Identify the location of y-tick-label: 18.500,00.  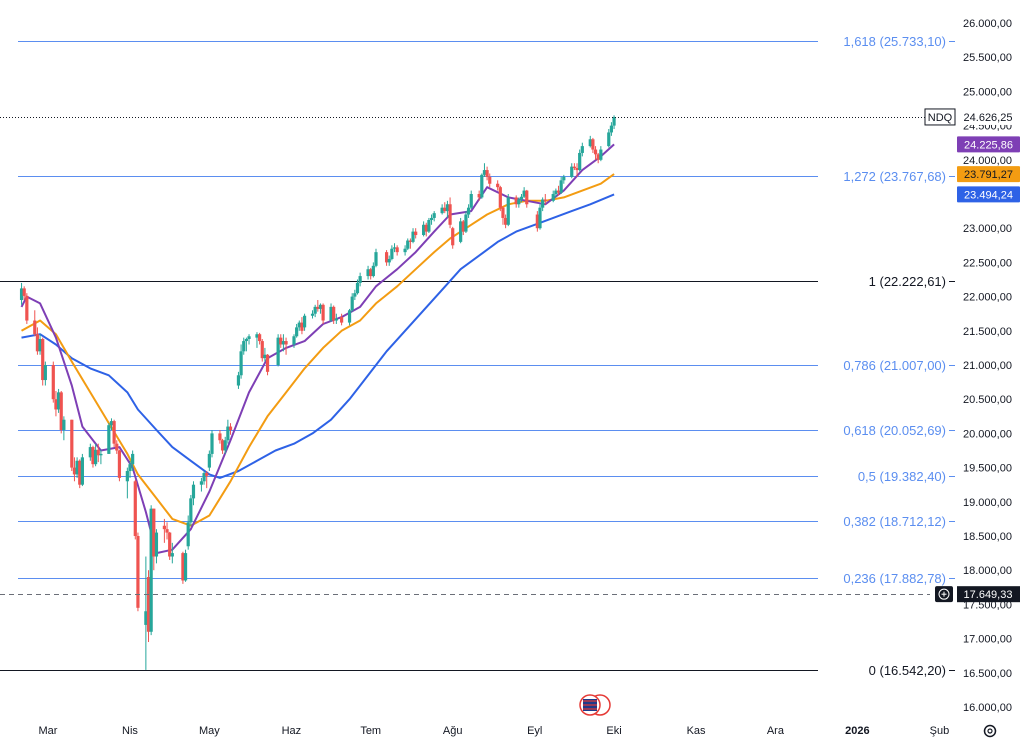
(987, 537).